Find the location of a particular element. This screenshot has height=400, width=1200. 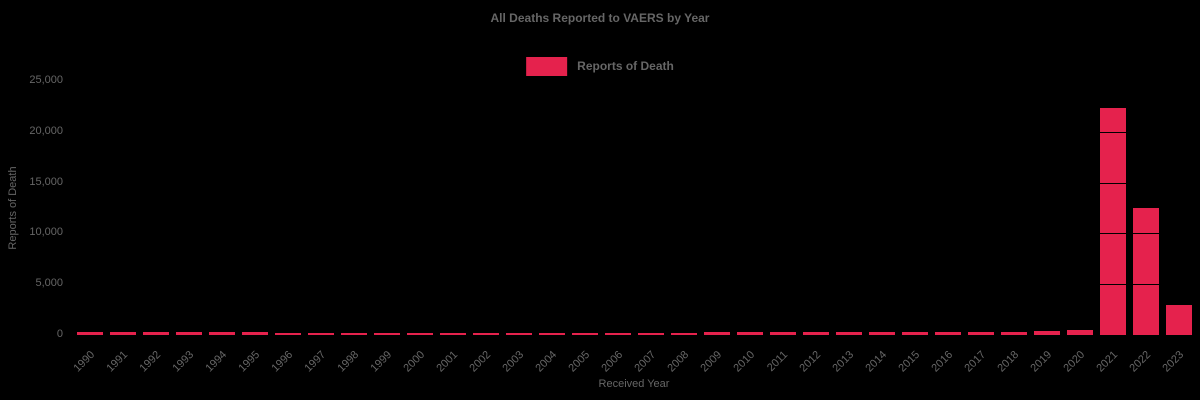

bar-2008 is located at coordinates (684, 334).